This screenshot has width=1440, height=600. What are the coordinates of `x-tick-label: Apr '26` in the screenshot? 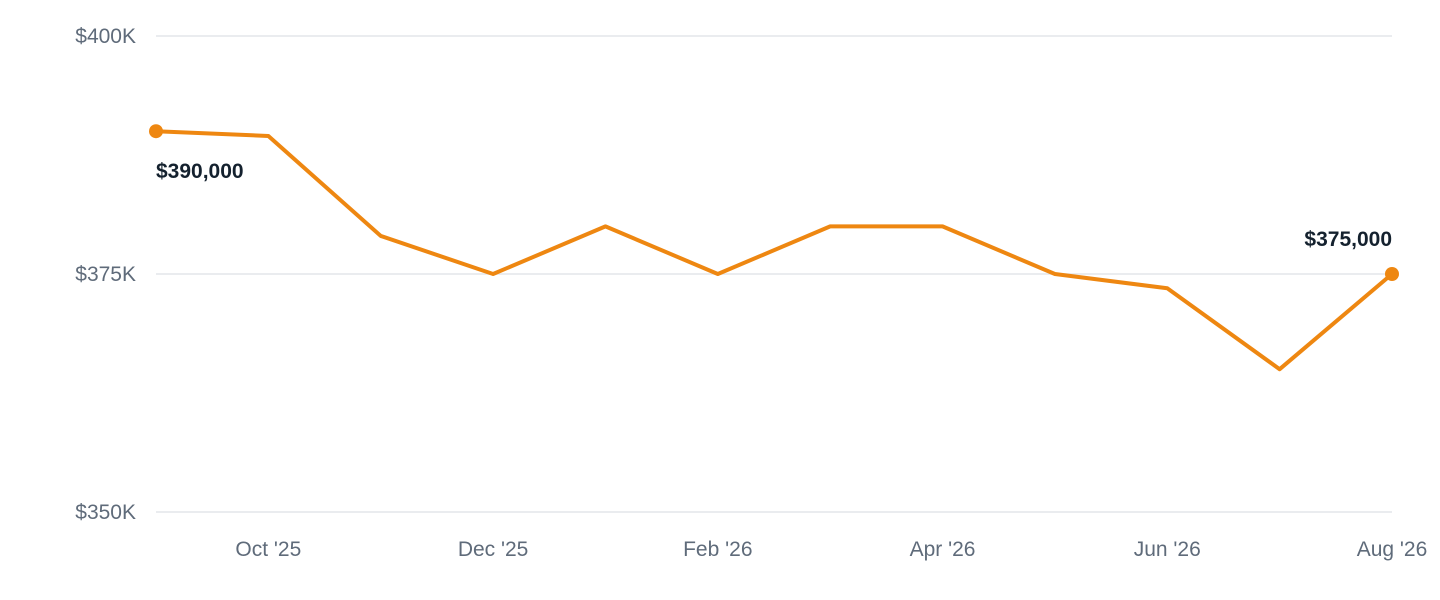 It's located at (943, 549).